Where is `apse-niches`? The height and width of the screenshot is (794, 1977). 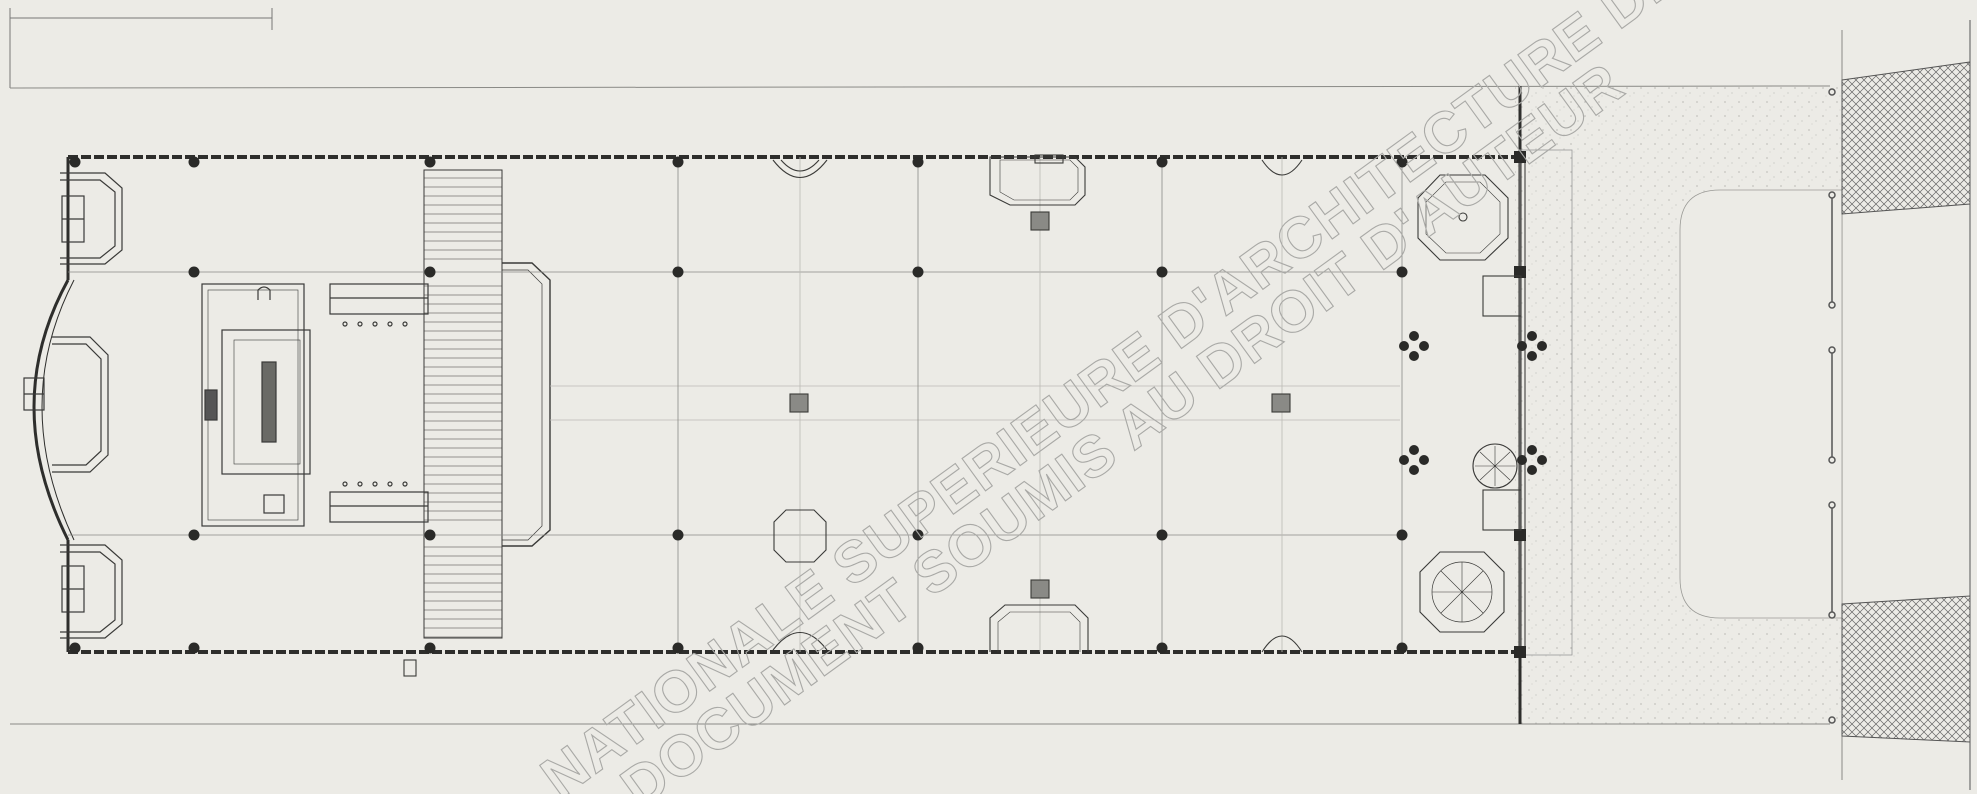
apse-niches is located at coordinates (73, 405).